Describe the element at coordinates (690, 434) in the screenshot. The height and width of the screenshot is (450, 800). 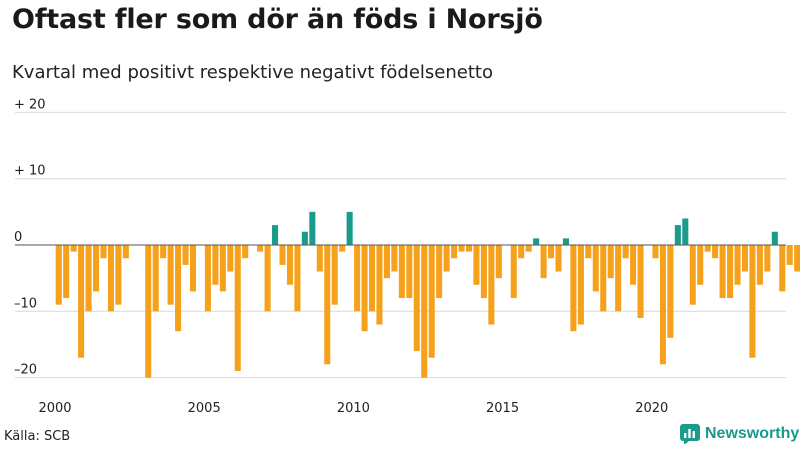
I see `newsworthy-logo-icon` at that location.